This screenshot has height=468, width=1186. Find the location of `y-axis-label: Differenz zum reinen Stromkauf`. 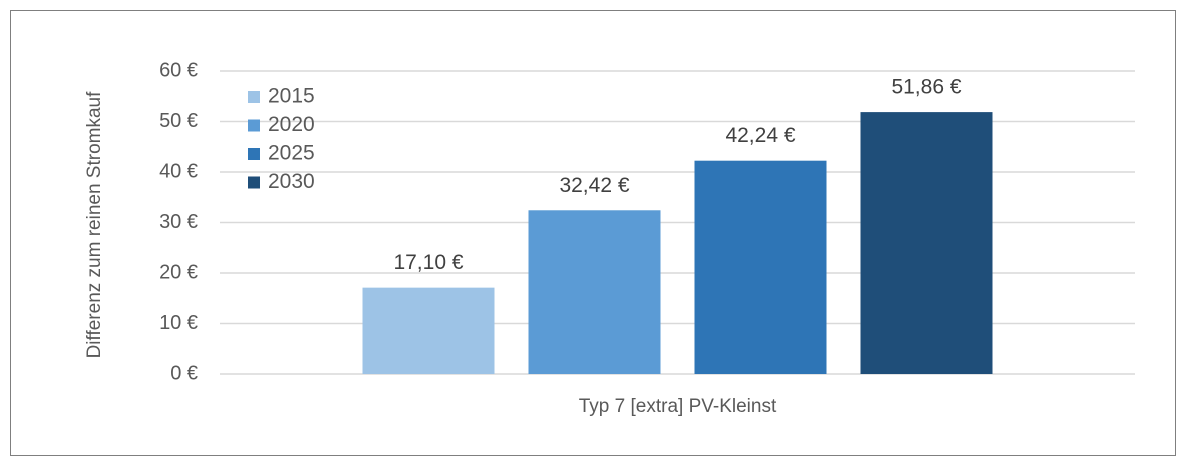

y-axis-label: Differenz zum reinen Stromkauf is located at coordinates (94, 225).